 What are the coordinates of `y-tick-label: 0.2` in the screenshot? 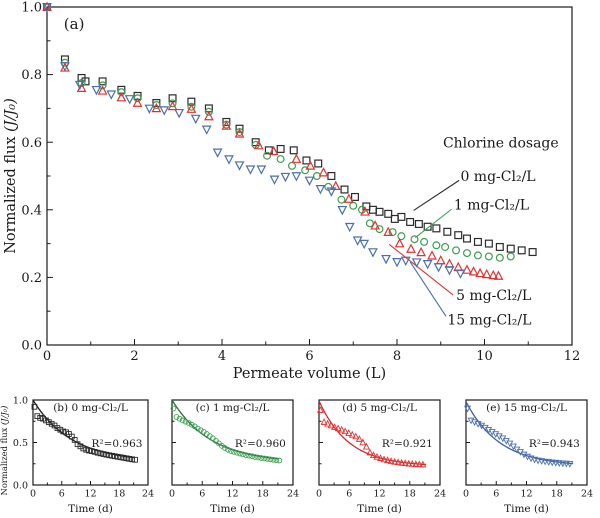 It's located at (31, 278).